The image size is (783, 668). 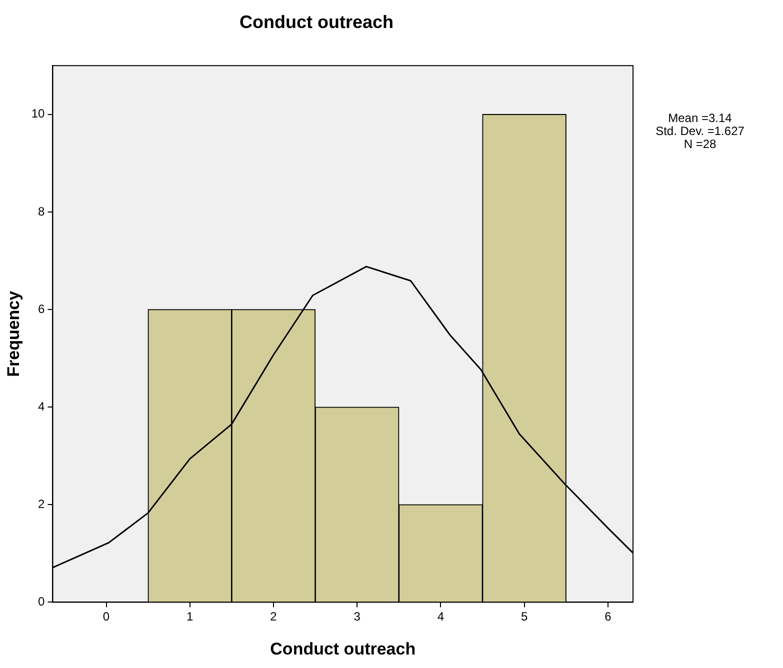 I want to click on y-tick-label: 8, so click(x=42, y=211).